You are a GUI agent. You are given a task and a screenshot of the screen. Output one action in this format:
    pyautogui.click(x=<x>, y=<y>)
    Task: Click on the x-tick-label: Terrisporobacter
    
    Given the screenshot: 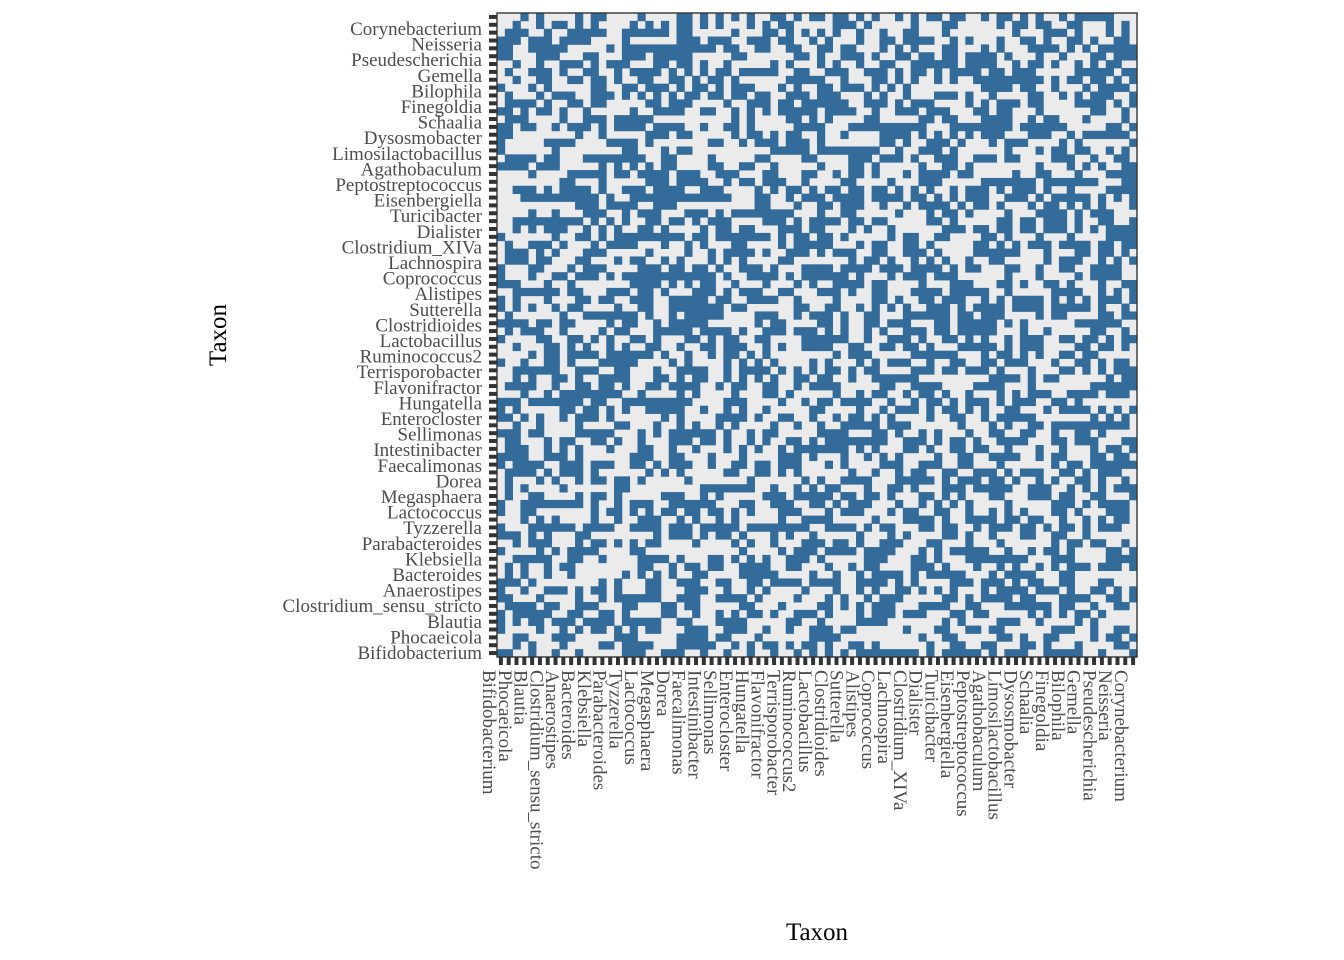 What is the action you would take?
    pyautogui.click(x=772, y=733)
    